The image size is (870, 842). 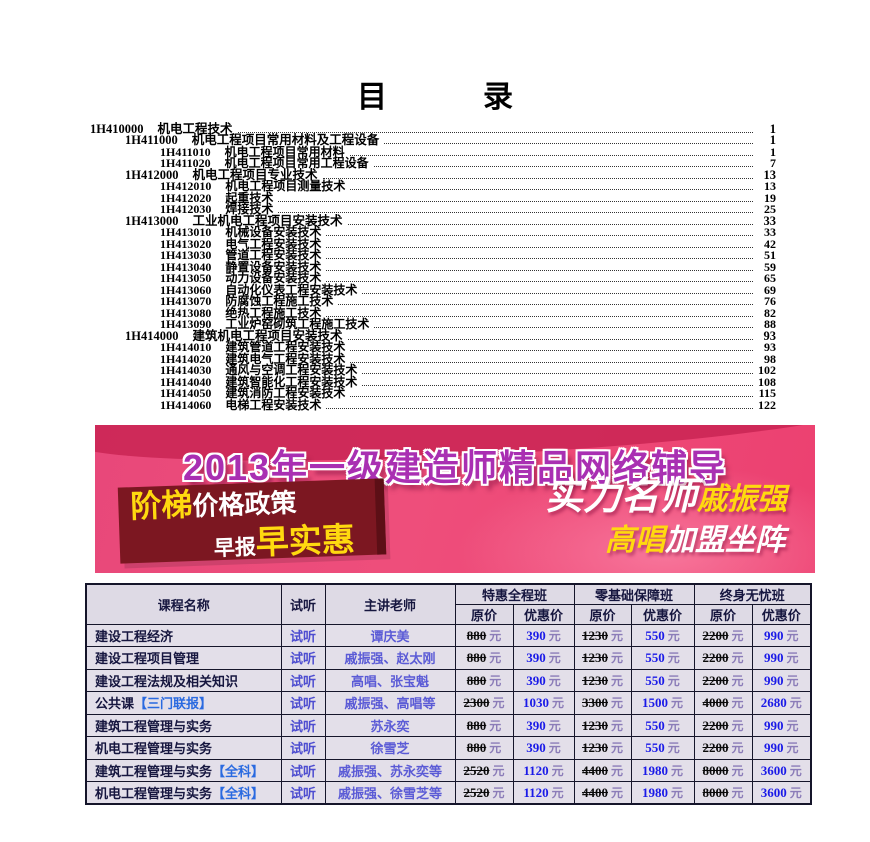 I want to click on toc-entry-code: 1H413080, so click(x=186, y=312).